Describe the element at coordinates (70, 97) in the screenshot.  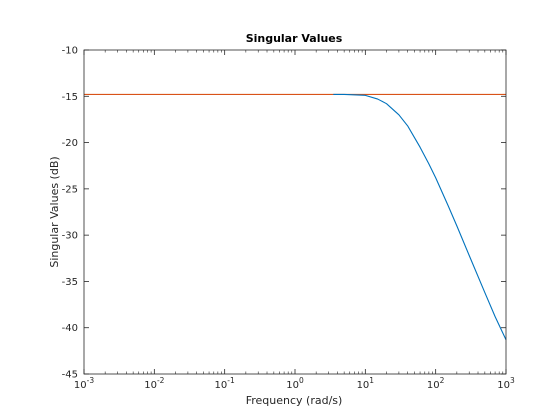
I see `y-tick-label: -15` at that location.